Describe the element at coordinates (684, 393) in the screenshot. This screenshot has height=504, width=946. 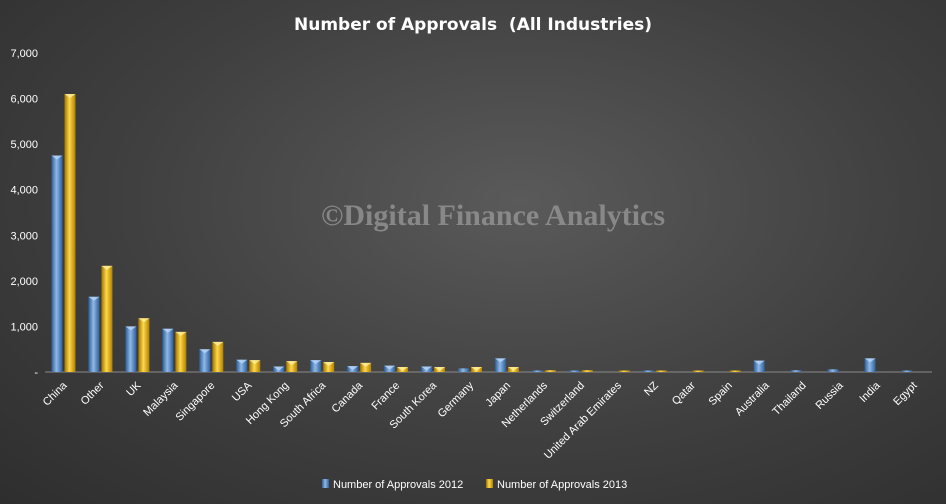
I see `category-label: Qatar` at that location.